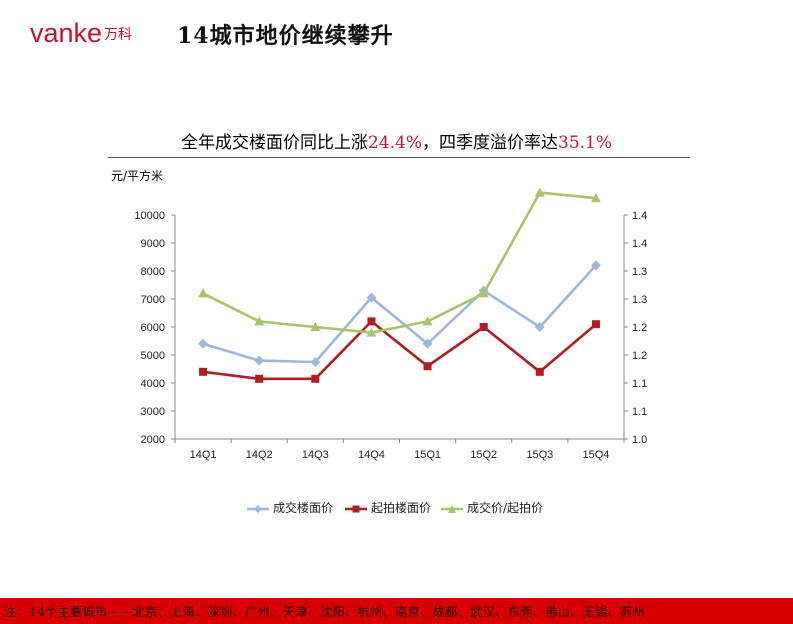  Describe the element at coordinates (153, 440) in the screenshot. I see `y-left-tick-label: 2000` at that location.